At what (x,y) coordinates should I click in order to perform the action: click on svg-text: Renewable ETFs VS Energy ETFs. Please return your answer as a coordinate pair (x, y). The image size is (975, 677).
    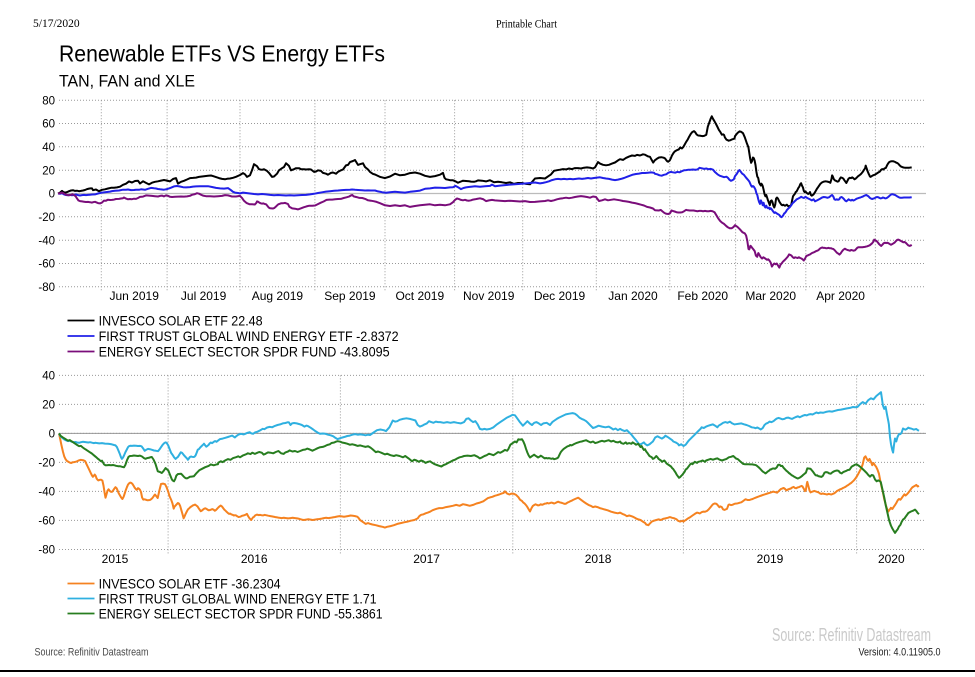
    Looking at the image, I should click on (222, 54).